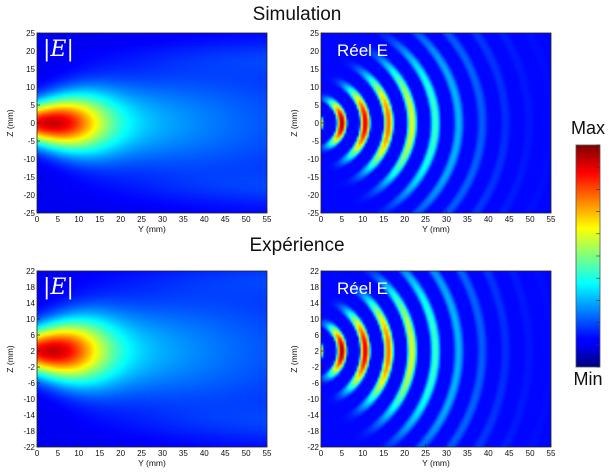 This screenshot has height=475, width=612. What do you see at coordinates (30, 51) in the screenshot?
I see `y-tick-label: 20` at bounding box center [30, 51].